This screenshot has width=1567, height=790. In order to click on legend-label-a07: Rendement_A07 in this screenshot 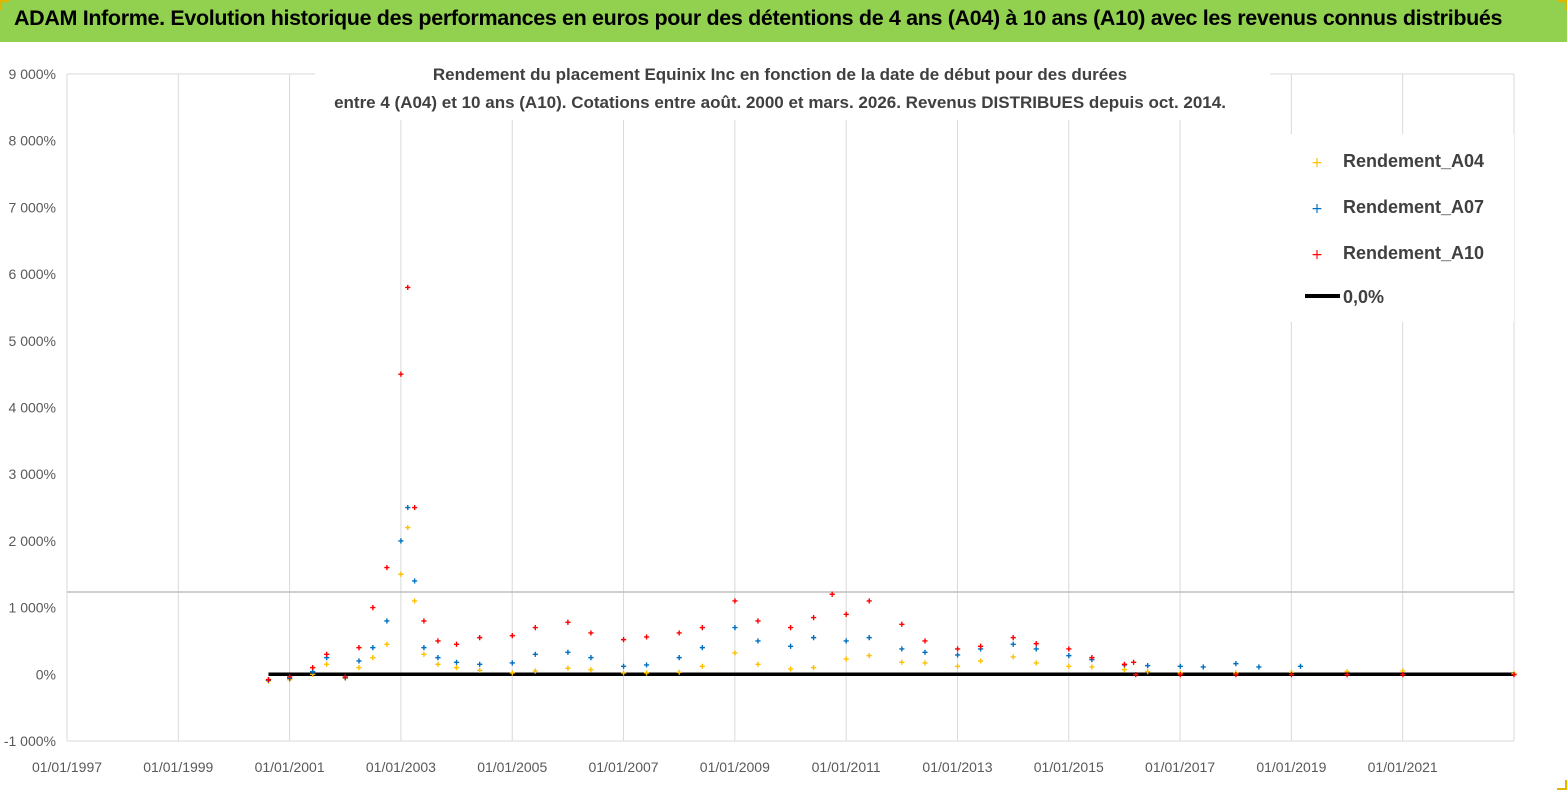, I will do `click(1413, 207)`.